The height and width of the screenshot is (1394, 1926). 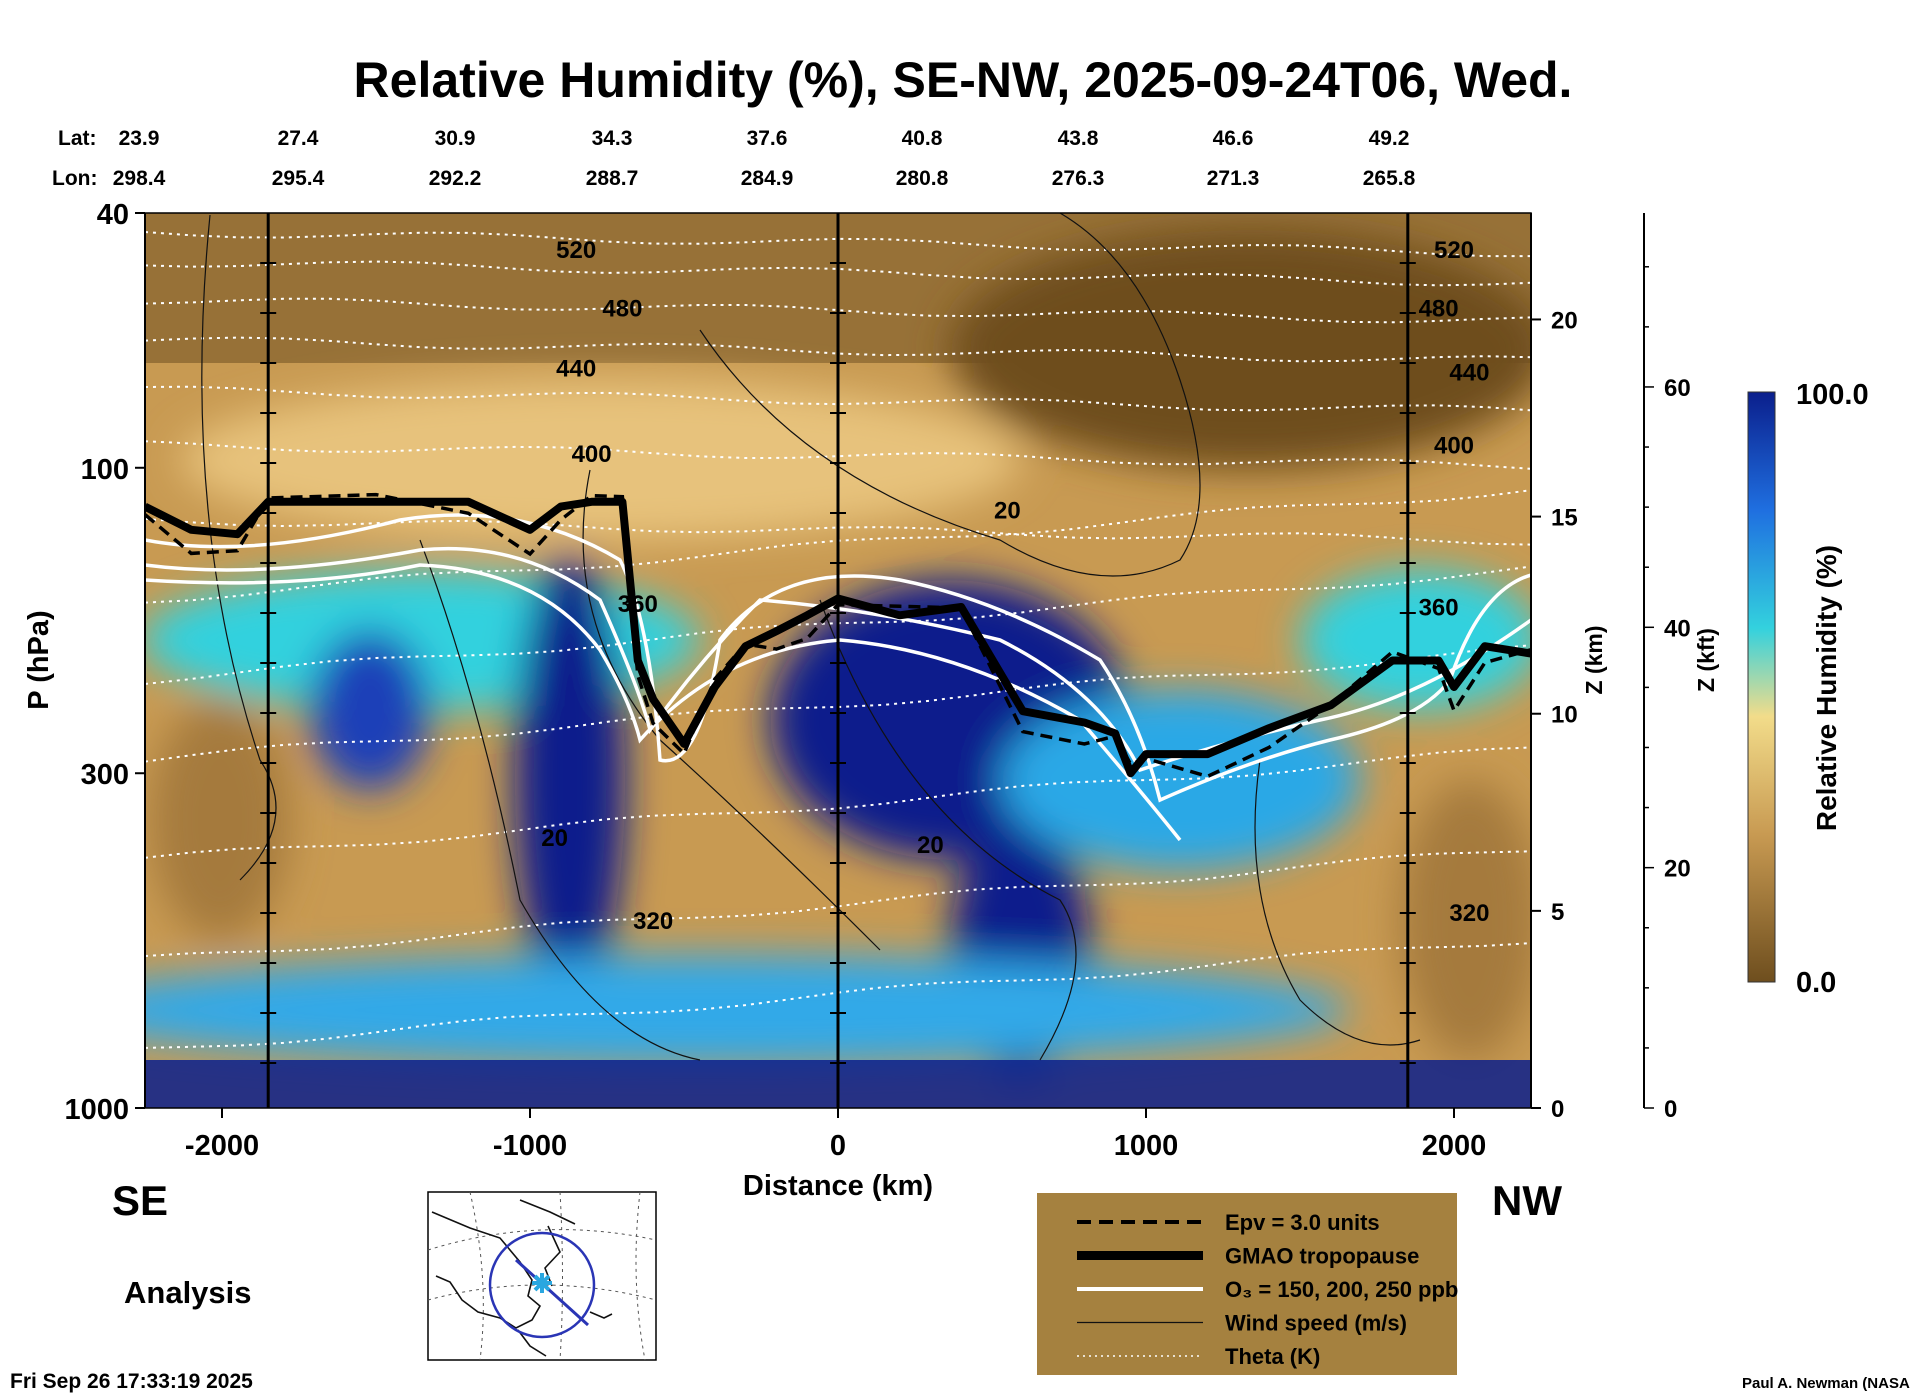 What do you see at coordinates (1078, 178) in the screenshot?
I see `lon-value: 276.3` at bounding box center [1078, 178].